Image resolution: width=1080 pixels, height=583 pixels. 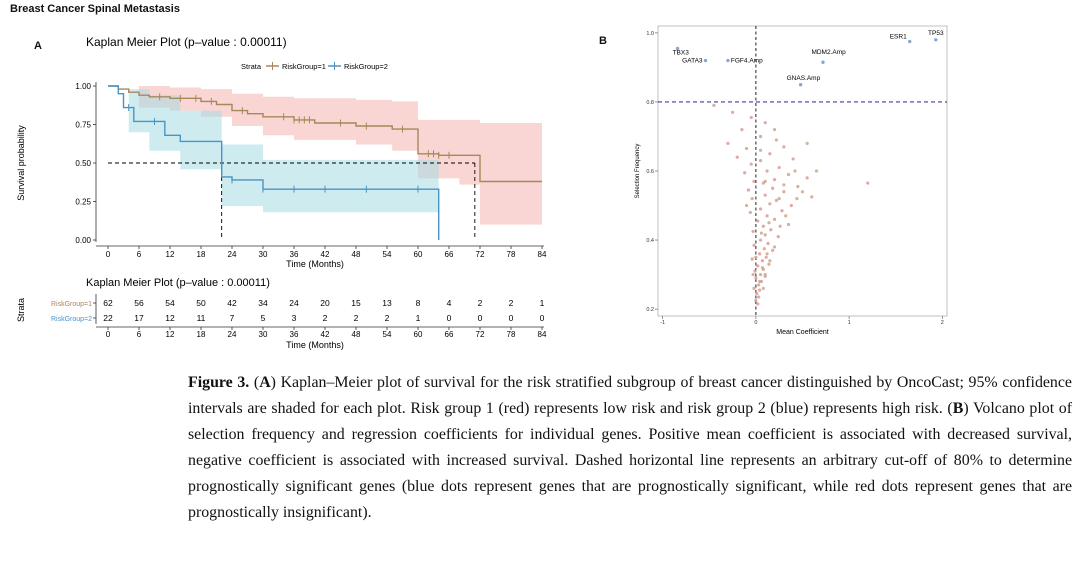 What do you see at coordinates (804, 78) in the screenshot?
I see `gene-label: GNAS.Amp` at bounding box center [804, 78].